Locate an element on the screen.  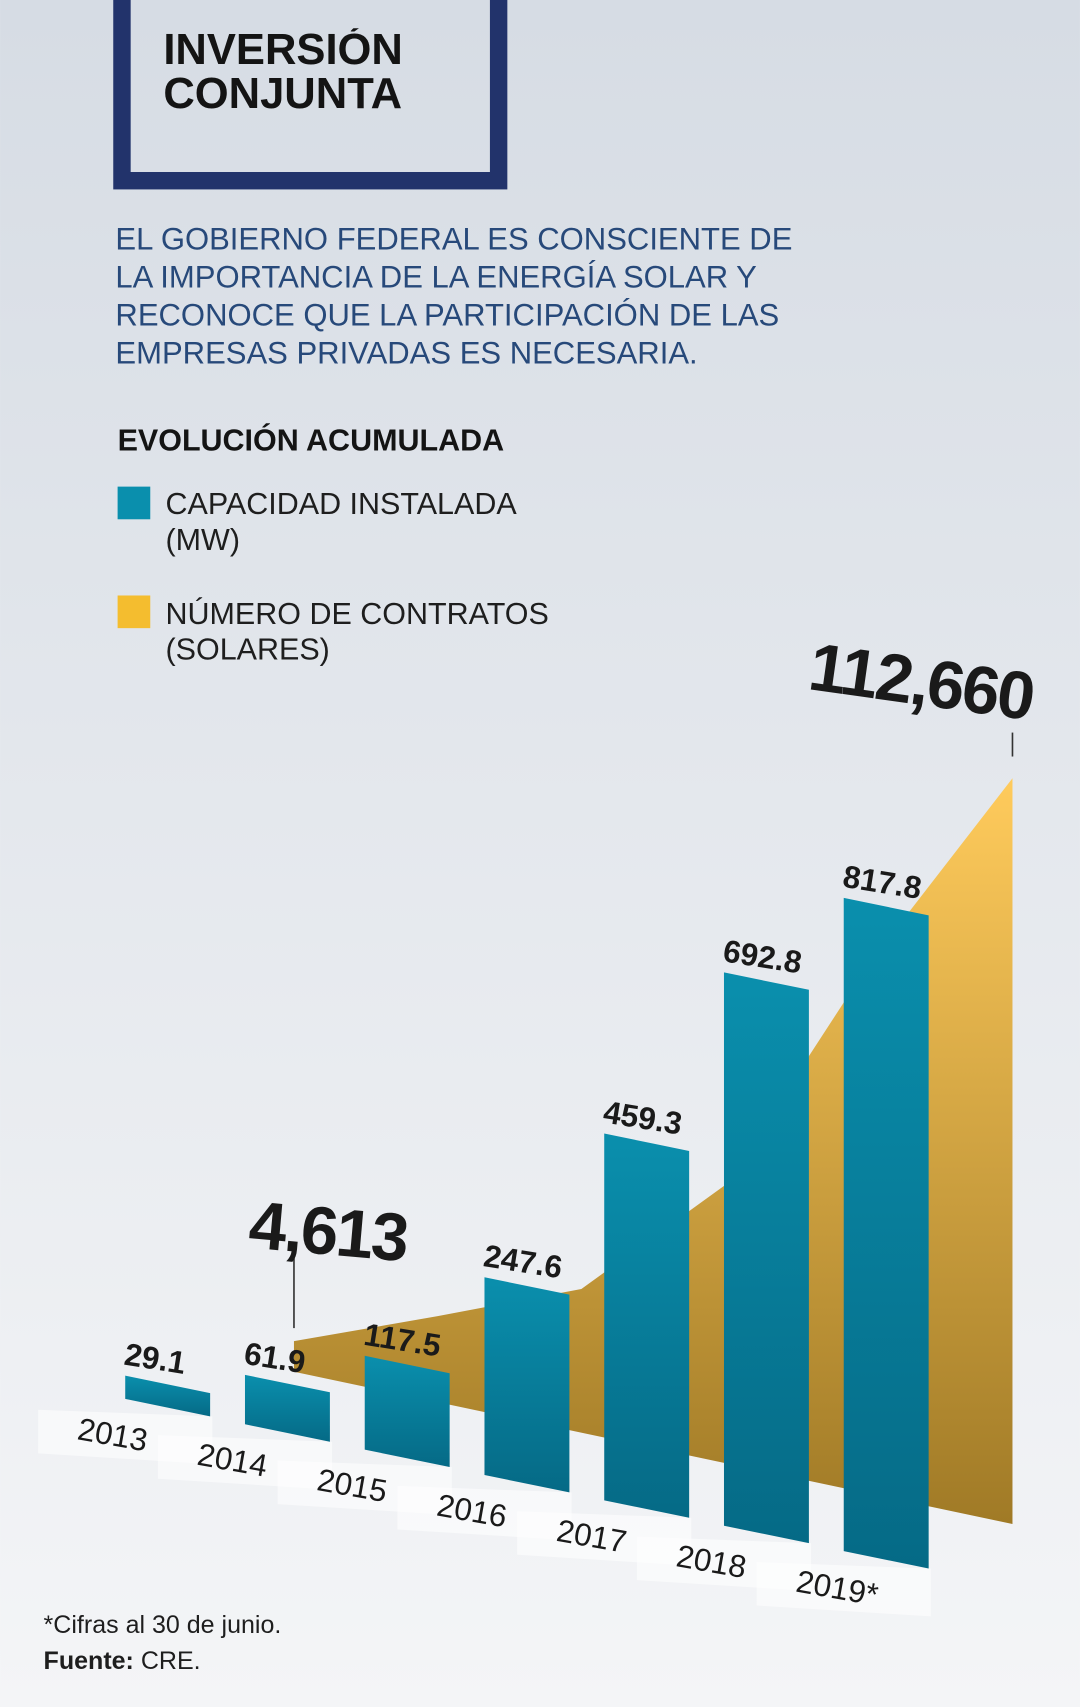
floor-shadow is located at coordinates (843, 1589).